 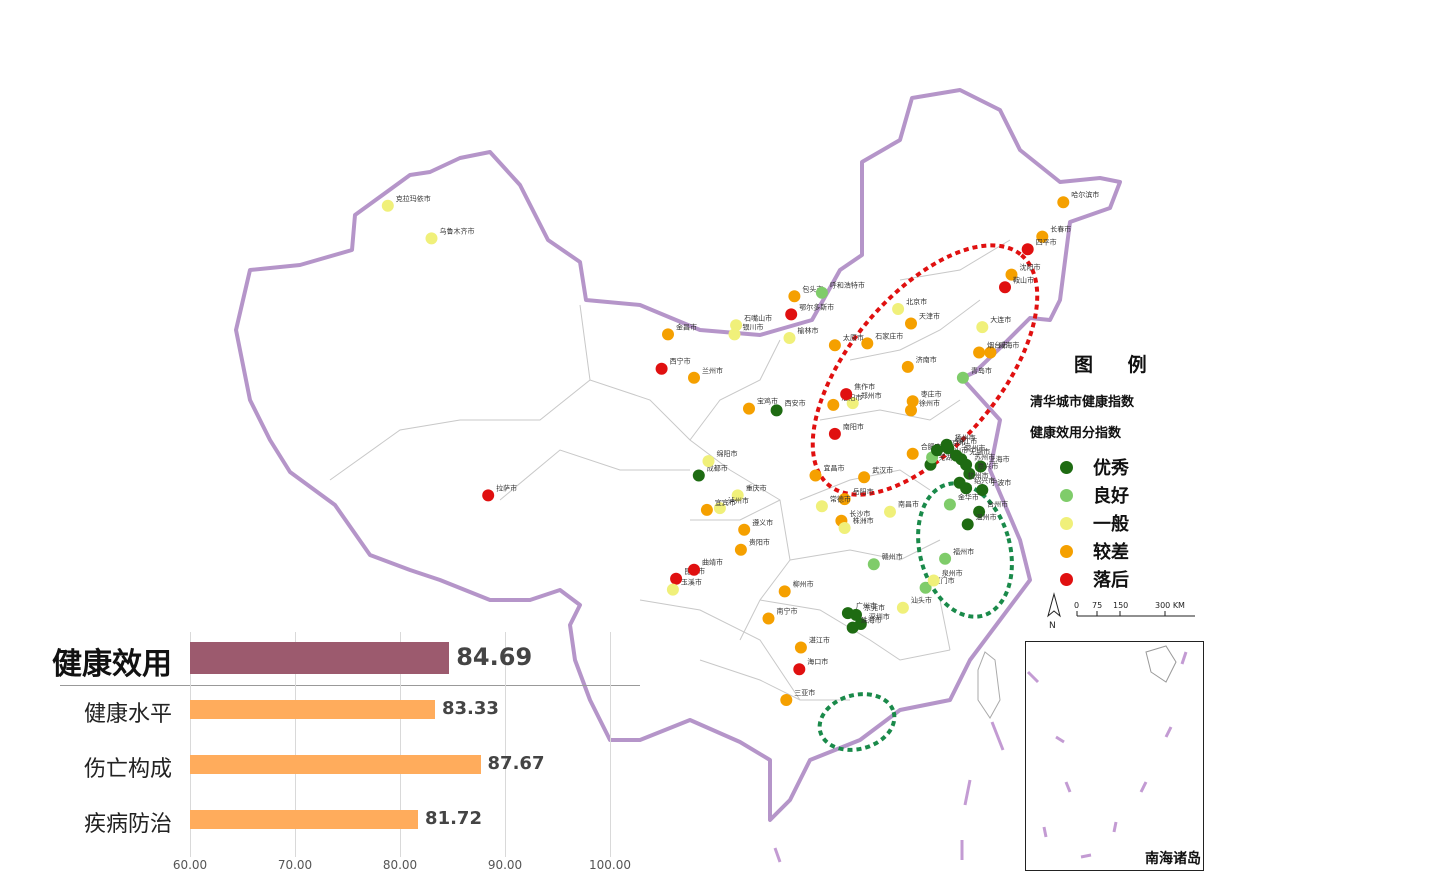 What do you see at coordinates (1052, 626) in the screenshot?
I see `north-label: N` at bounding box center [1052, 626].